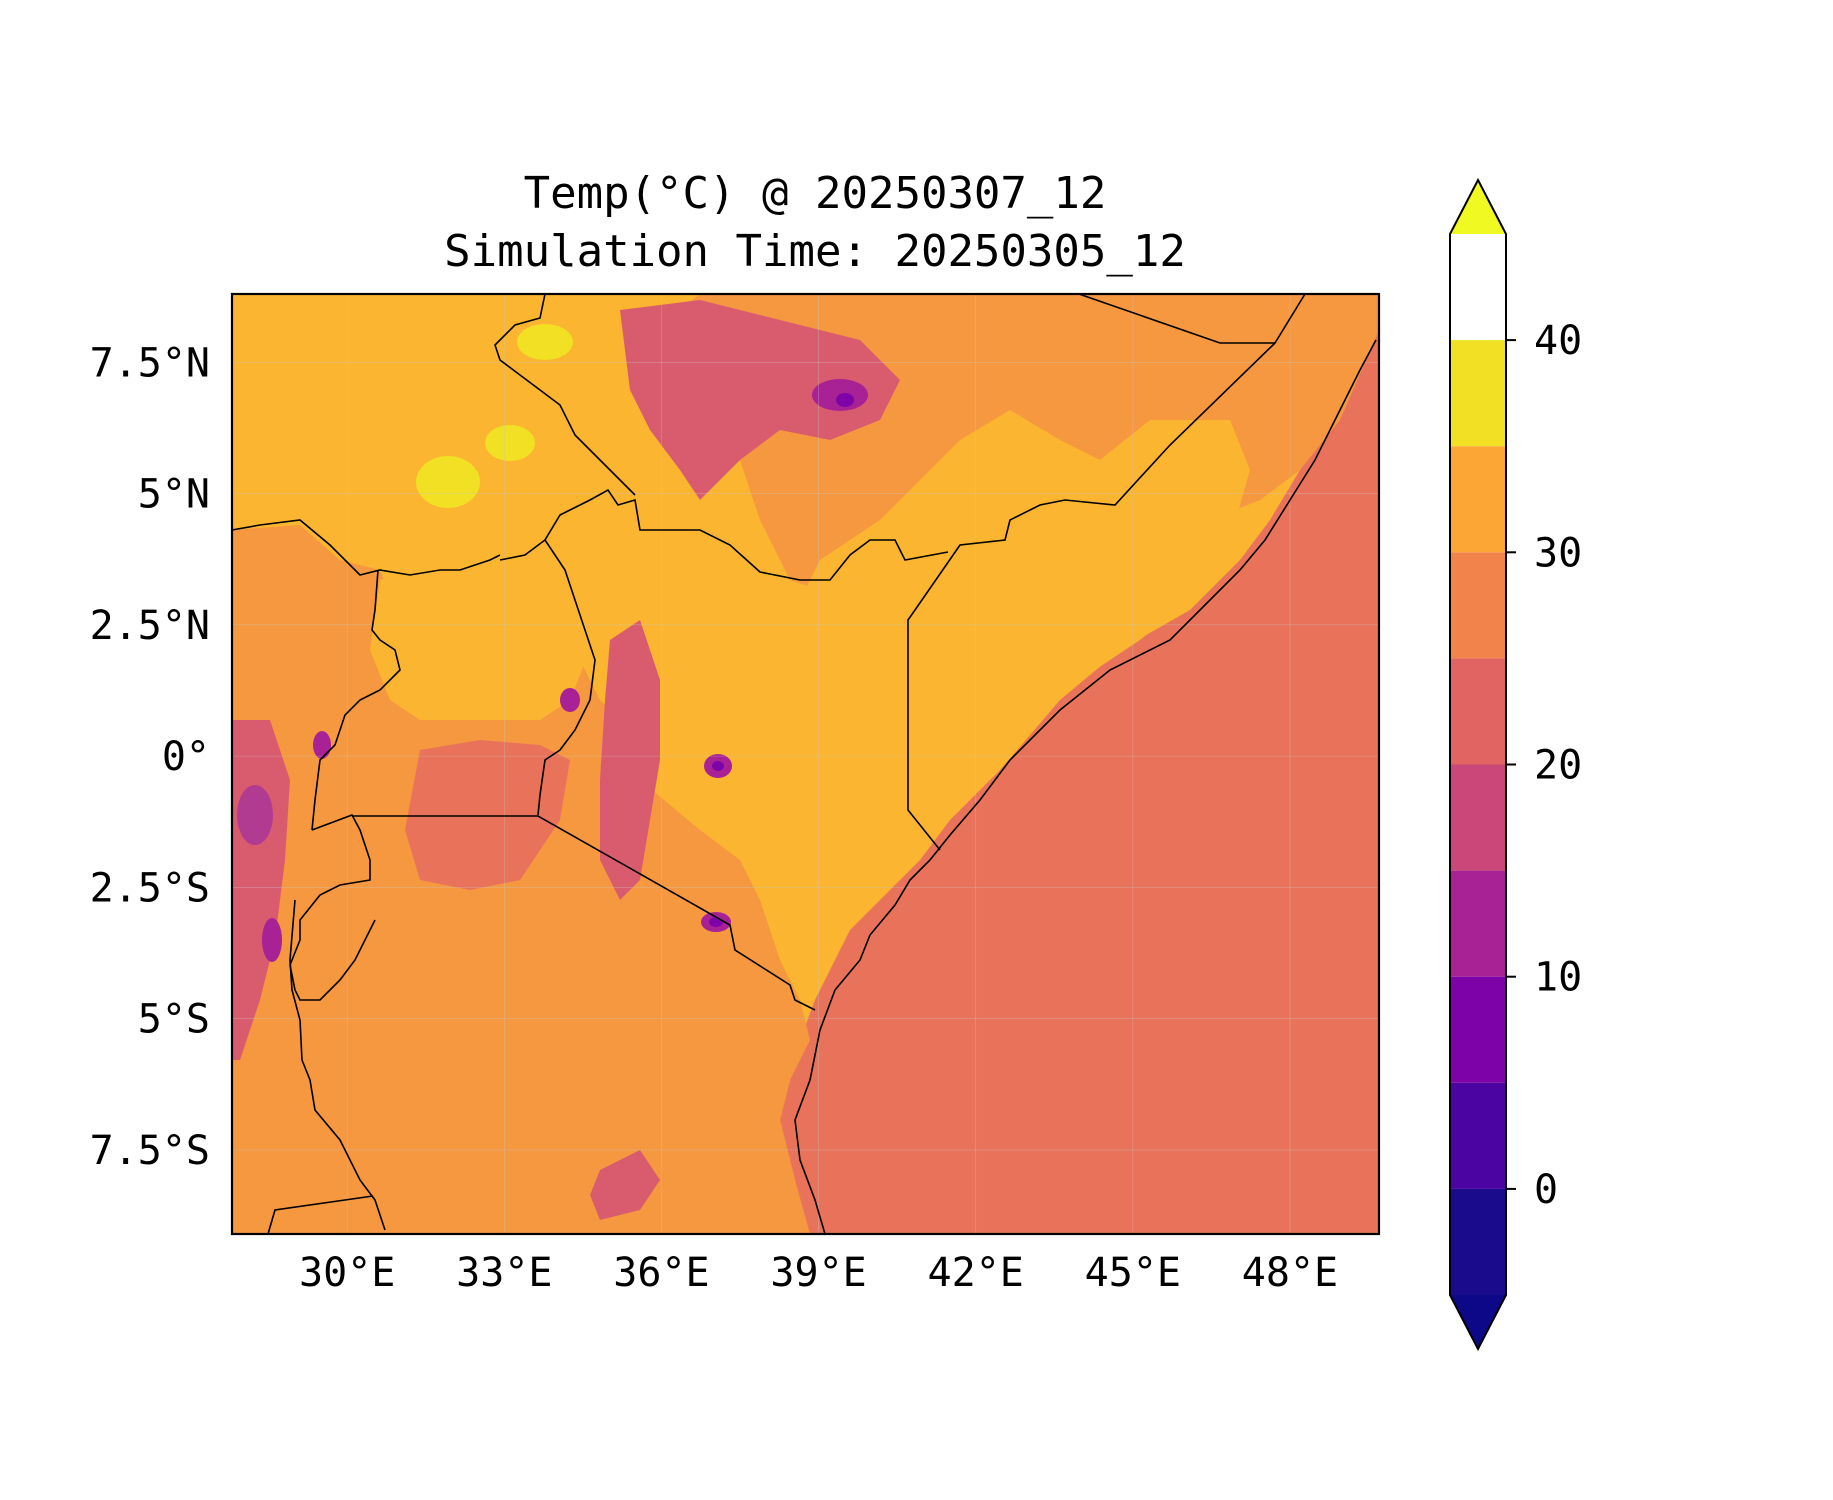 This screenshot has height=1500, width=1833. What do you see at coordinates (815, 193) in the screenshot?
I see `title-line-1: Temp(°C) @ 20250307_12` at bounding box center [815, 193].